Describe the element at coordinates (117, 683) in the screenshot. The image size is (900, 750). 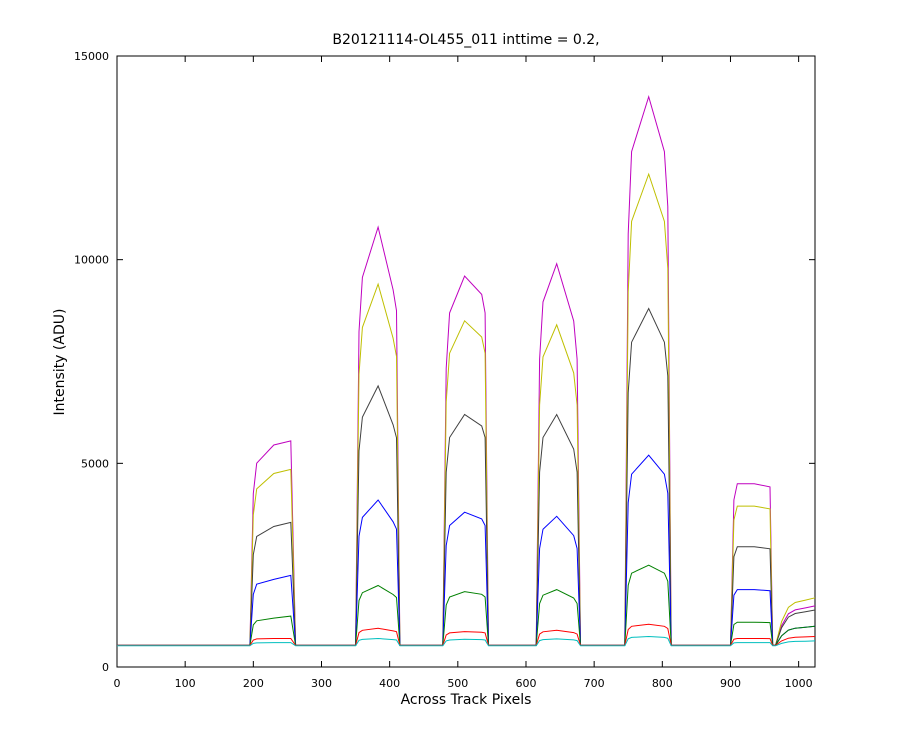
I see `x-tick-label: 0` at that location.